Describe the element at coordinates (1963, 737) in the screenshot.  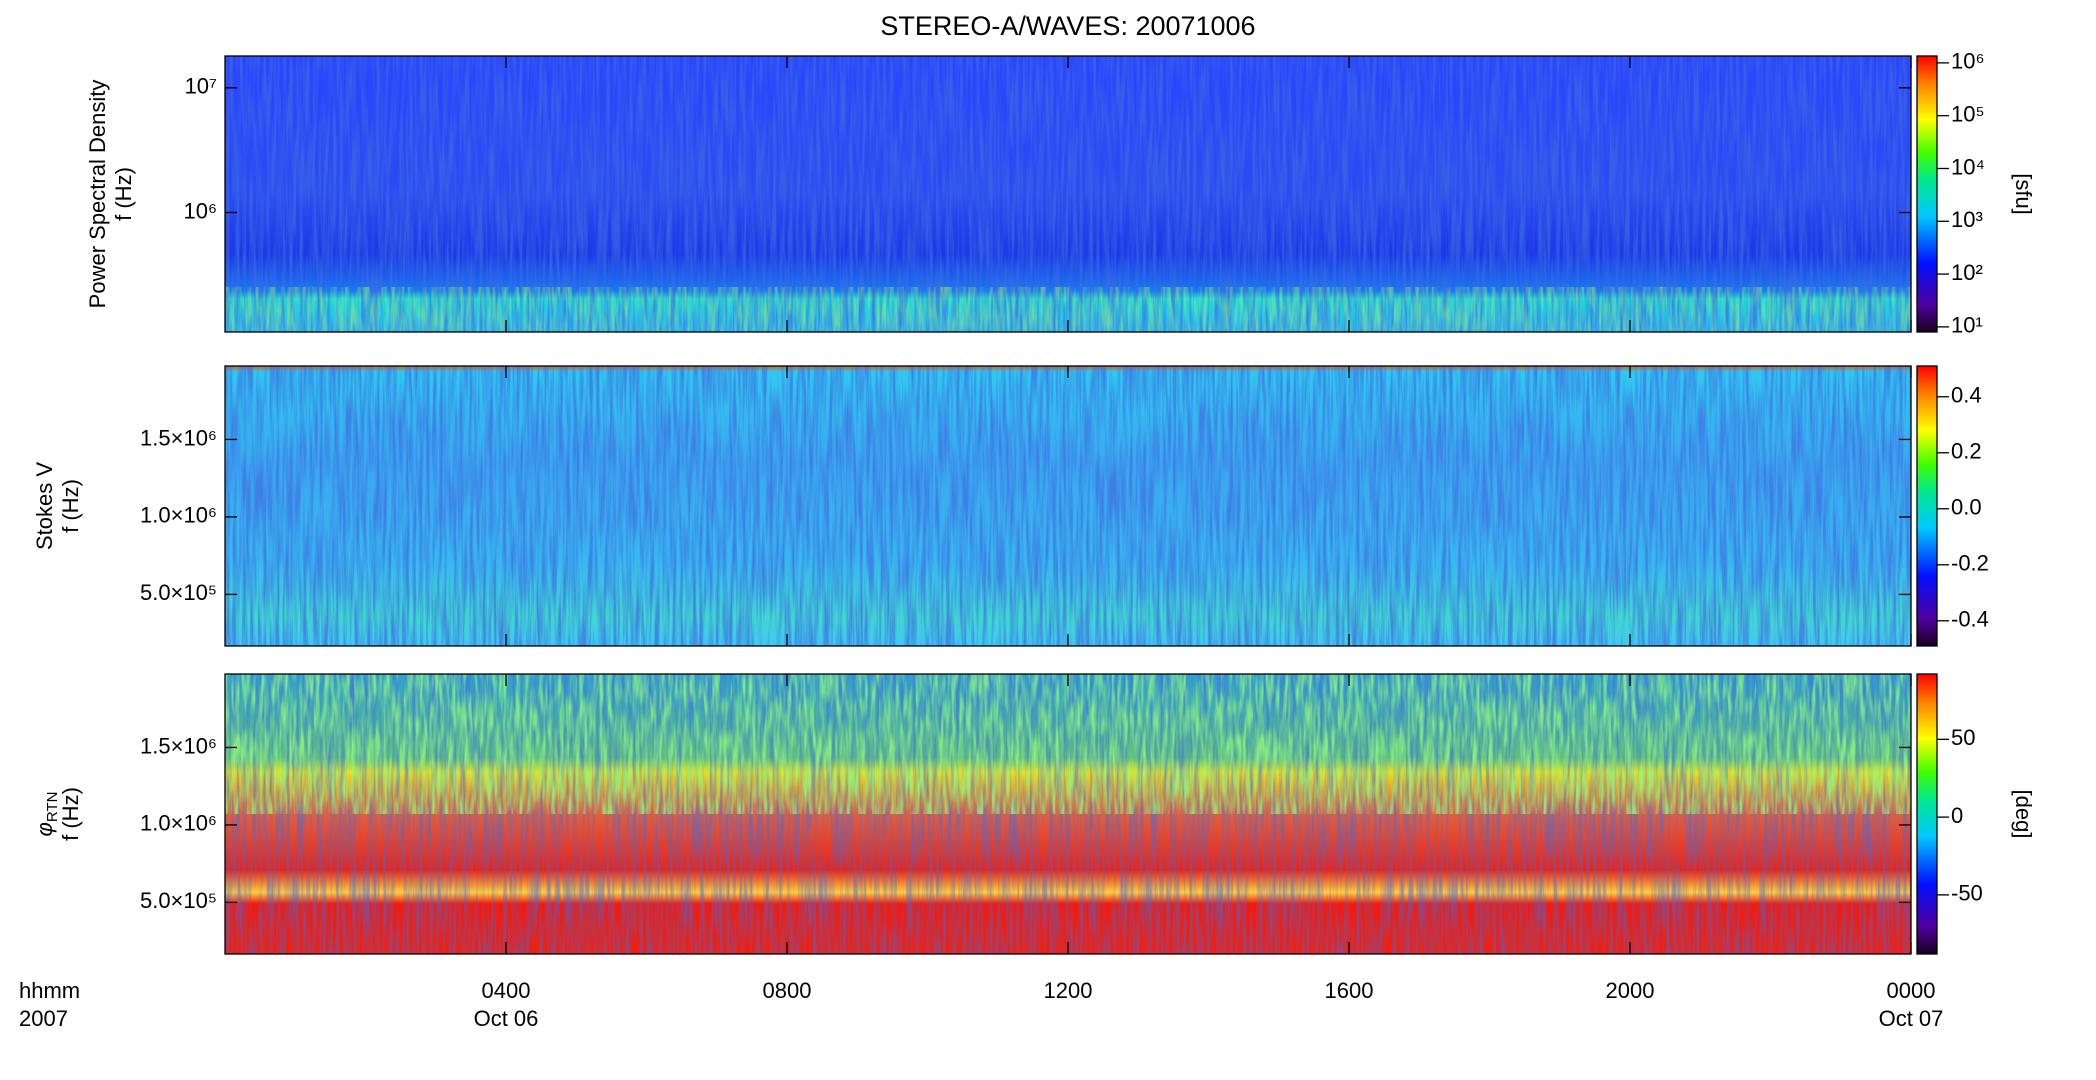
I see `colorbar-tick-label: 50` at that location.